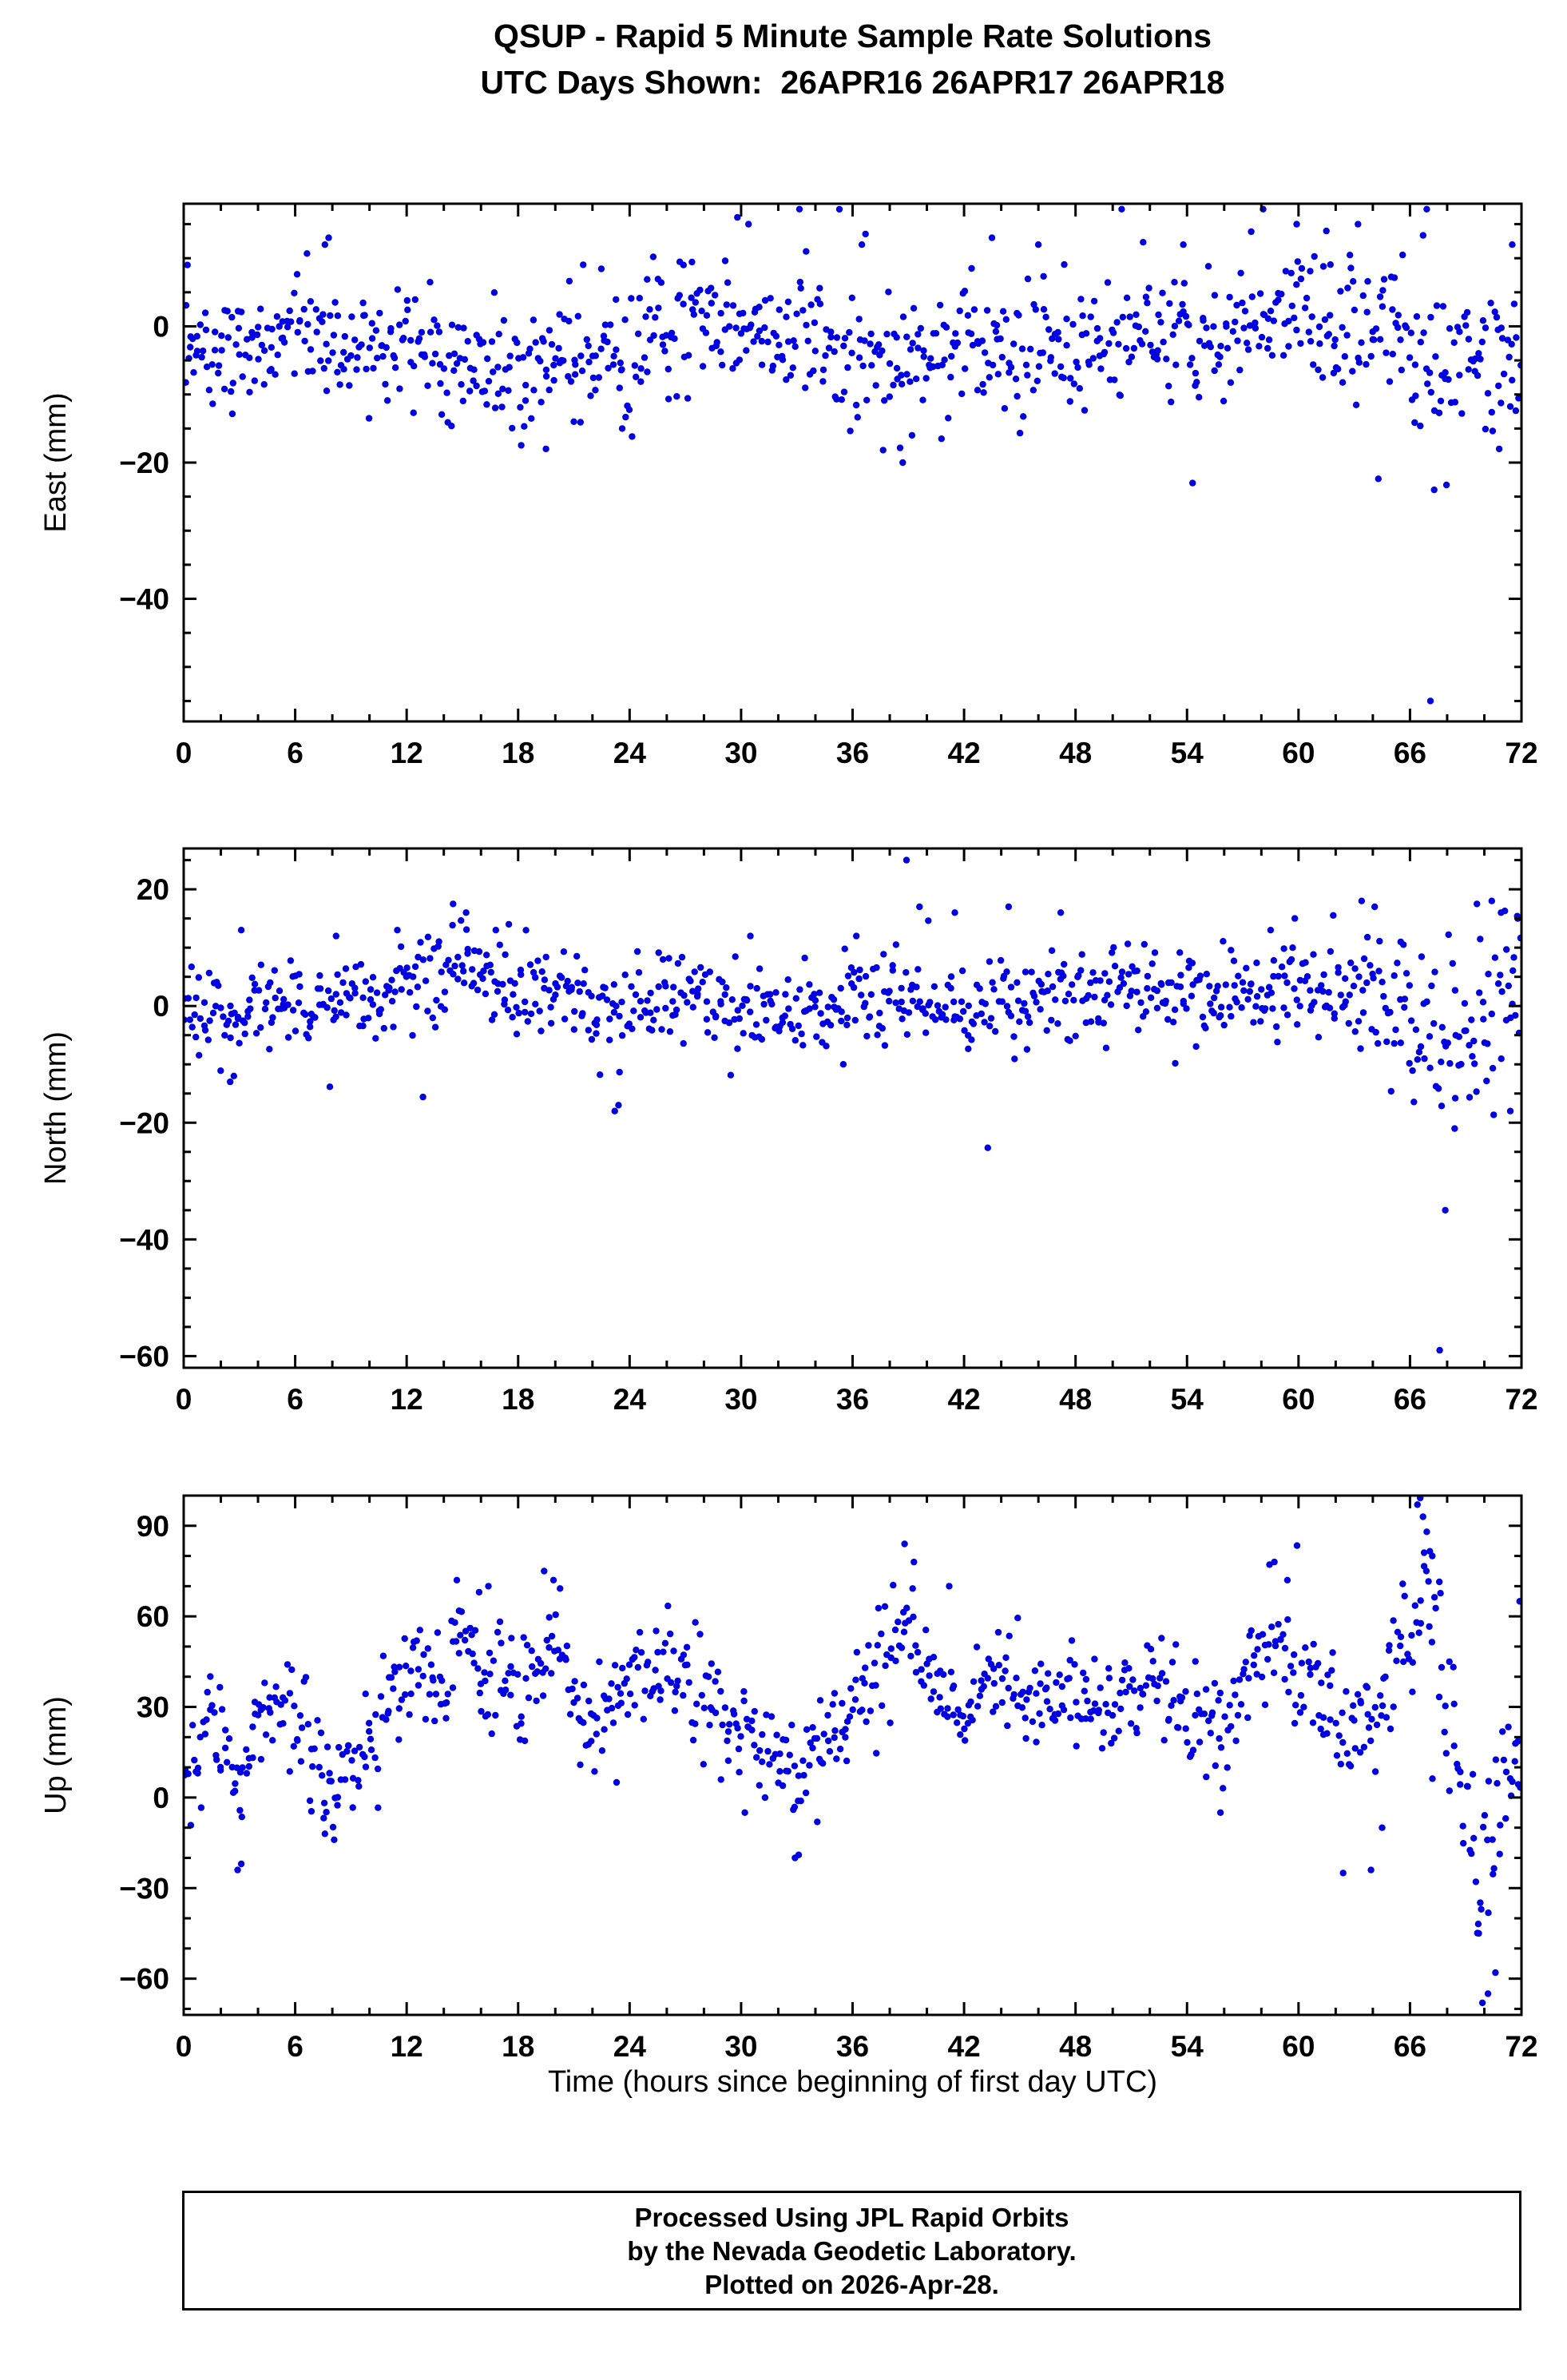 The image size is (1567, 2380). Describe the element at coordinates (153, 889) in the screenshot. I see `svg-text: 20` at that location.